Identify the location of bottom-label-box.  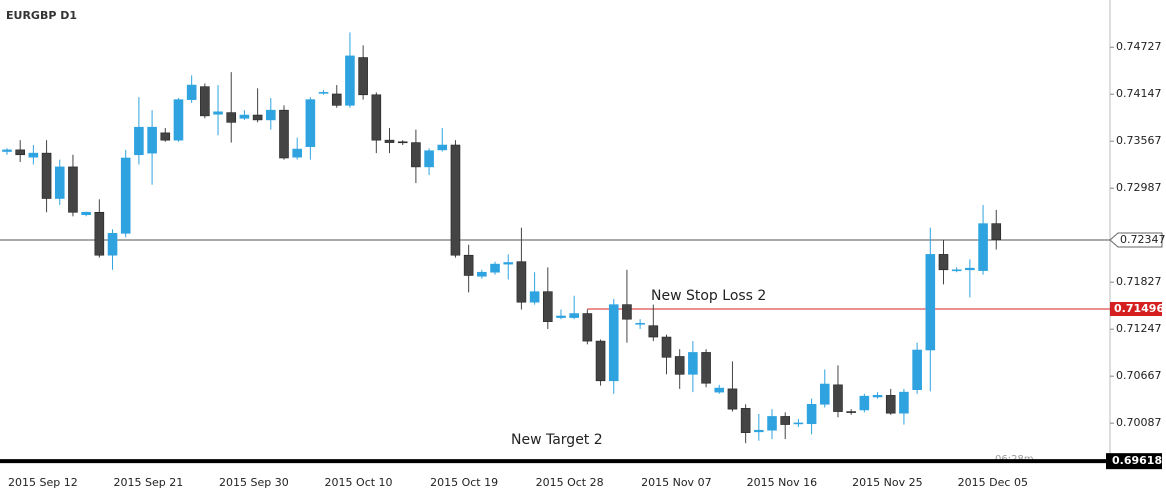
(1134, 461).